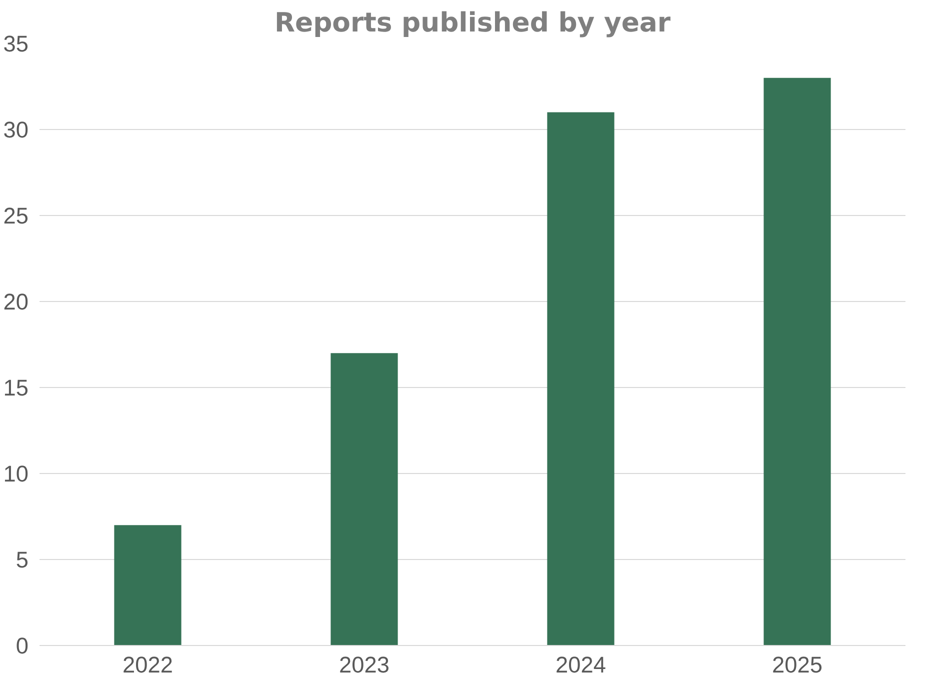  What do you see at coordinates (22, 559) in the screenshot?
I see `y-tick-label: 5` at bounding box center [22, 559].